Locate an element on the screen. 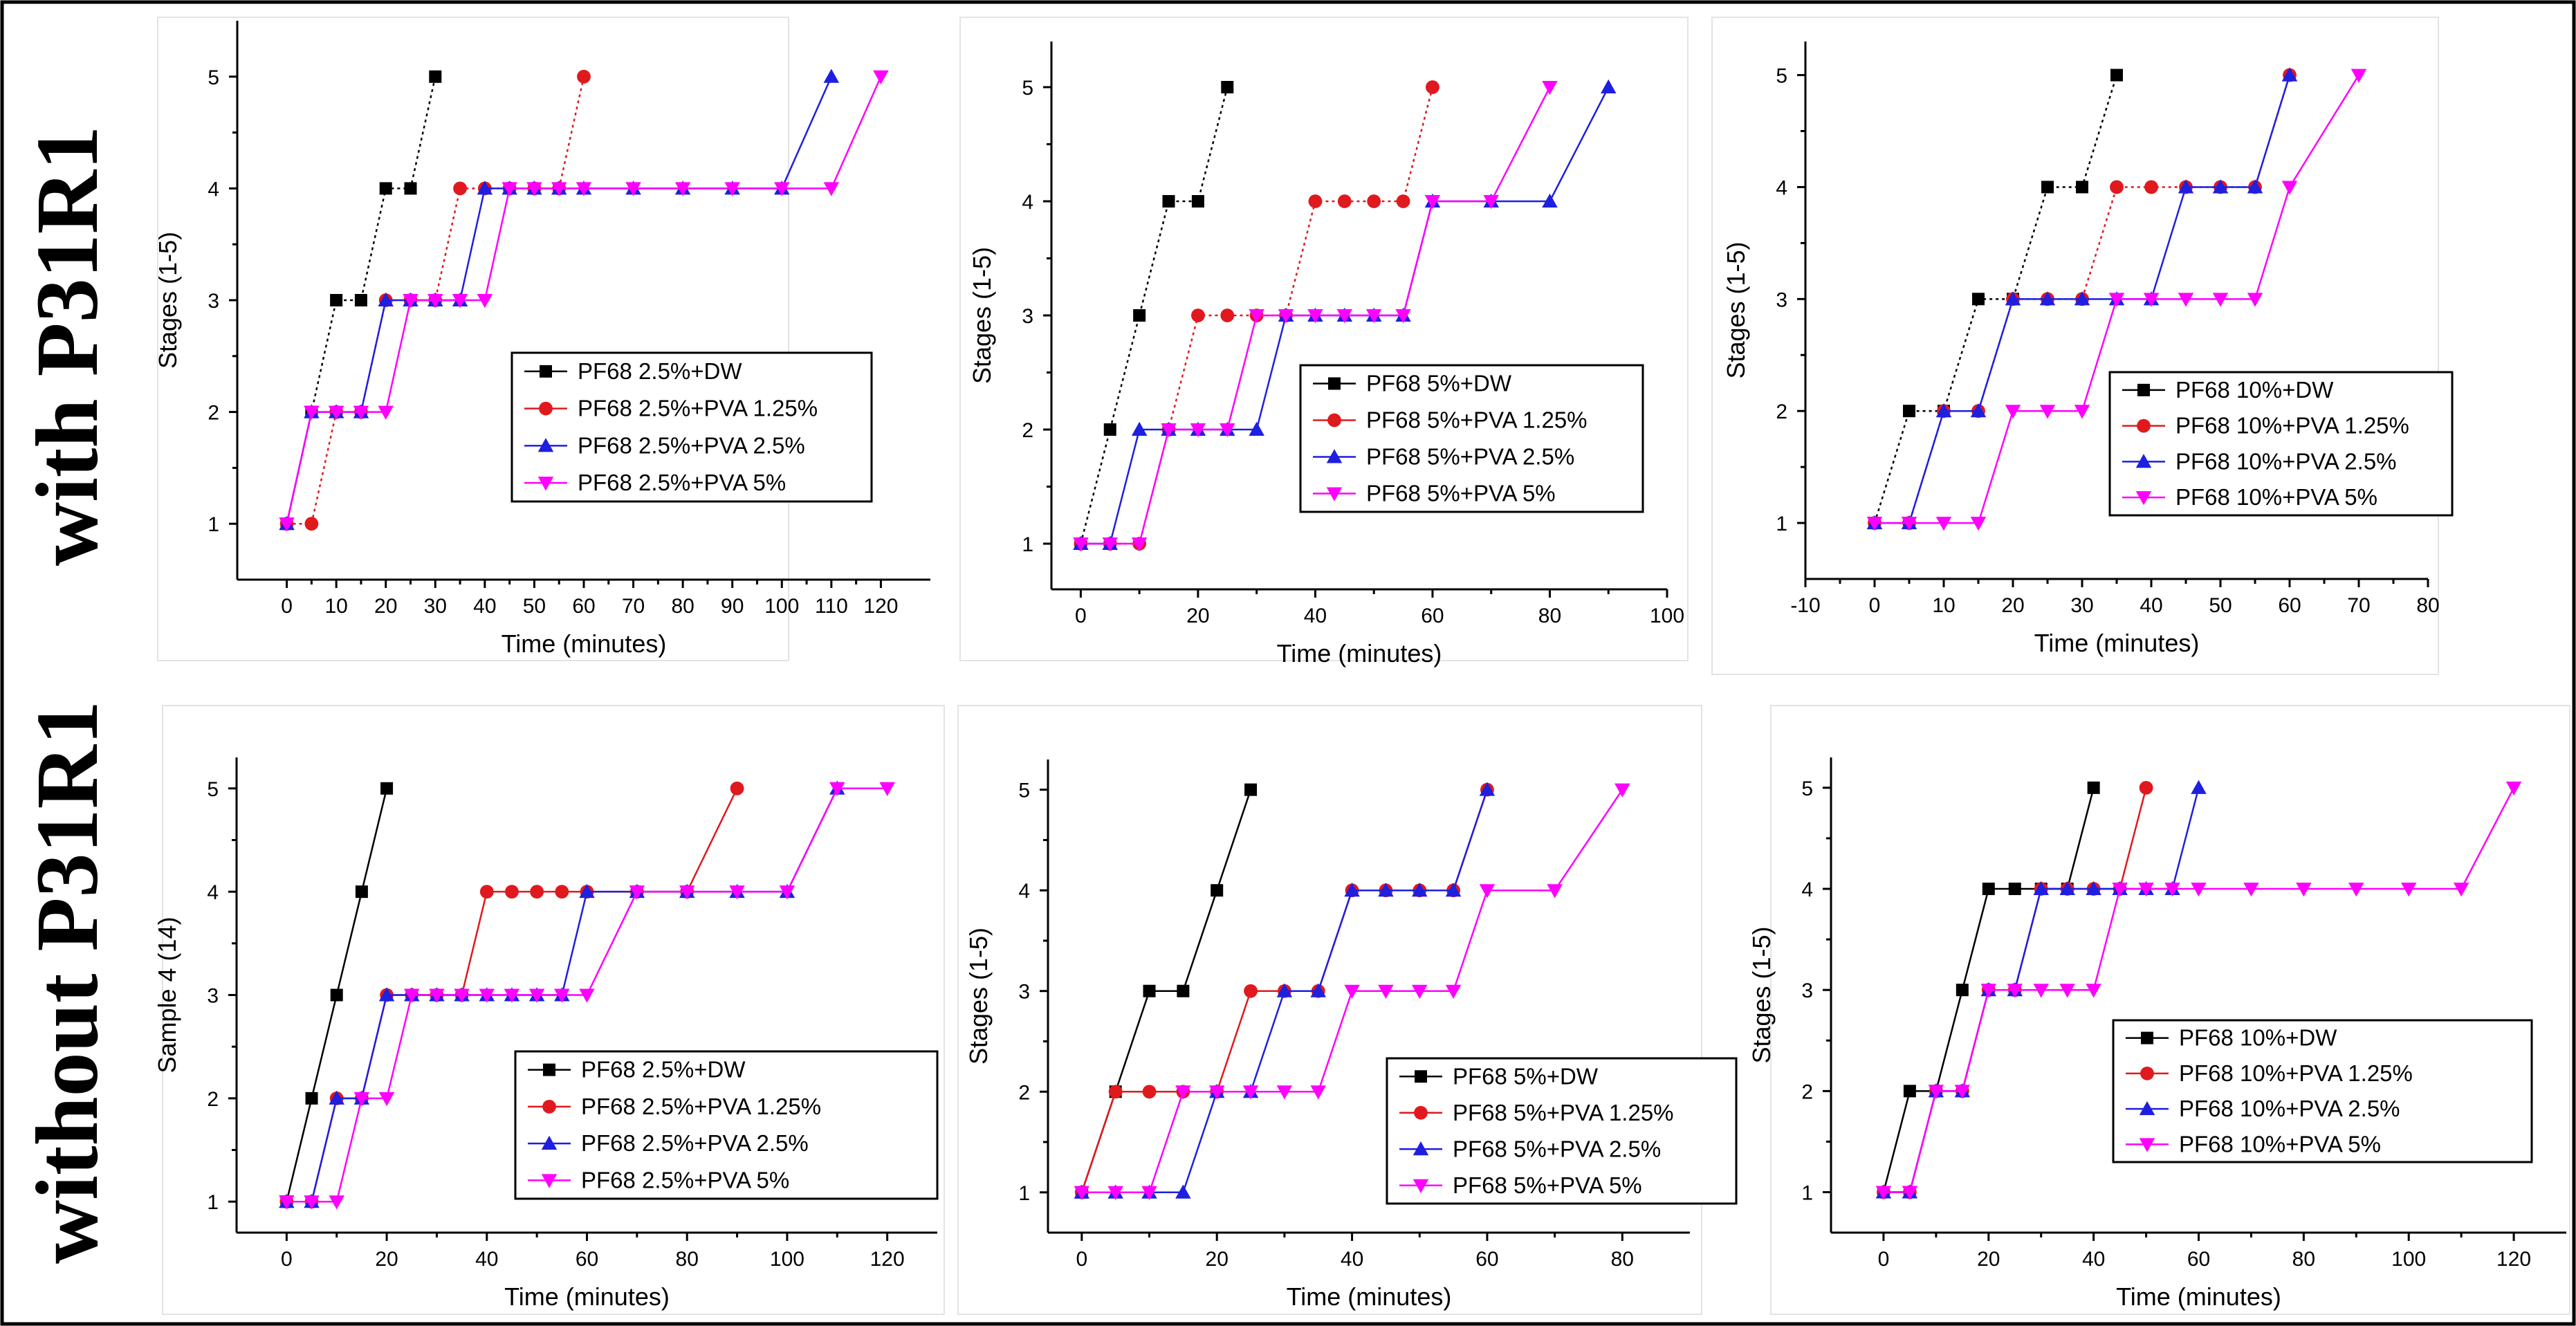  legend-item: PF68 10%+PVA 5% is located at coordinates (2249, 497).